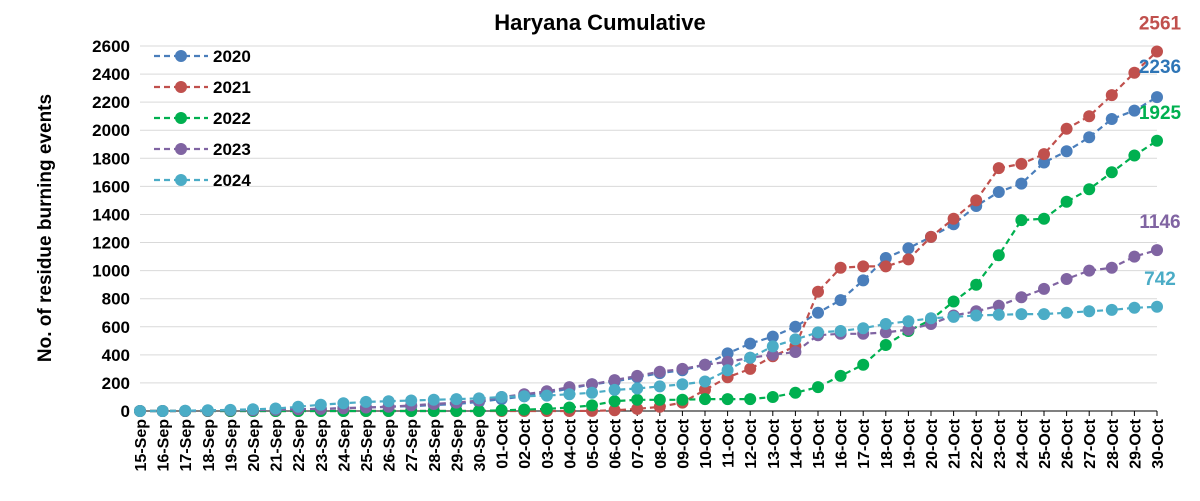 This screenshot has width=1200, height=501. What do you see at coordinates (367, 445) in the screenshot?
I see `x-tick-label: 25-Sep` at bounding box center [367, 445].